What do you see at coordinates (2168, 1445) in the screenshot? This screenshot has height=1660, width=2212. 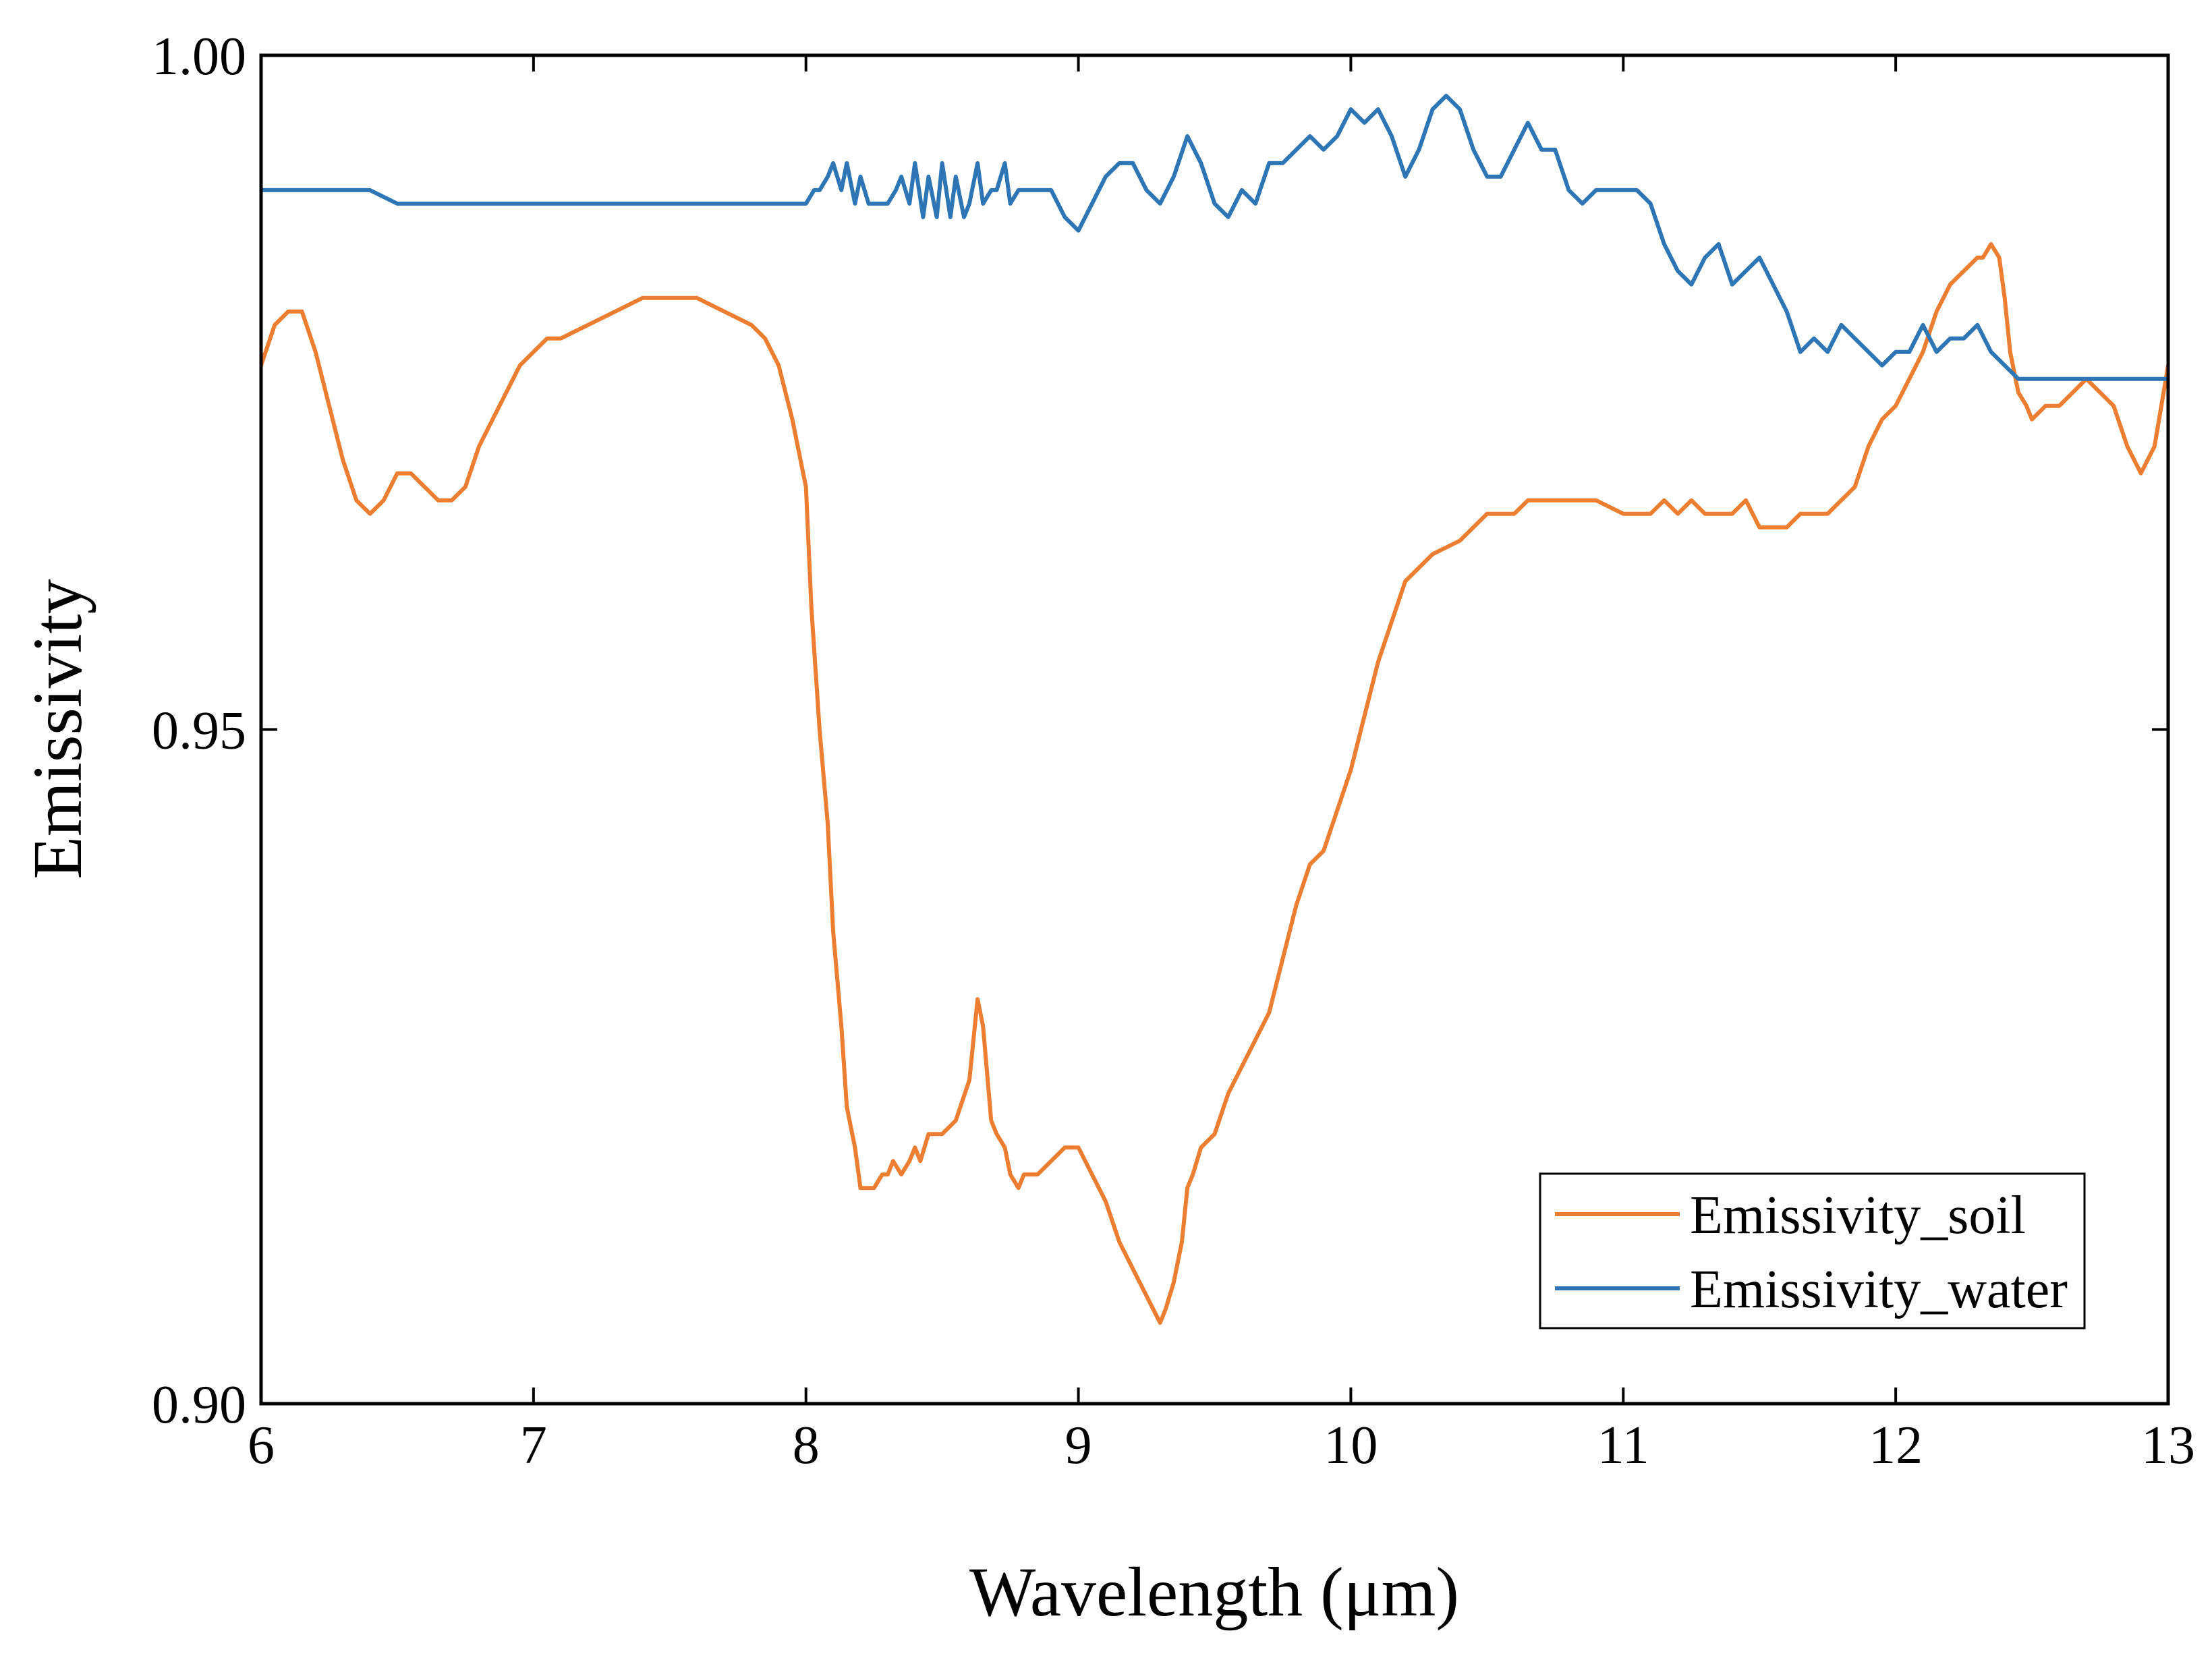 I see `x-tick-label: 13` at bounding box center [2168, 1445].